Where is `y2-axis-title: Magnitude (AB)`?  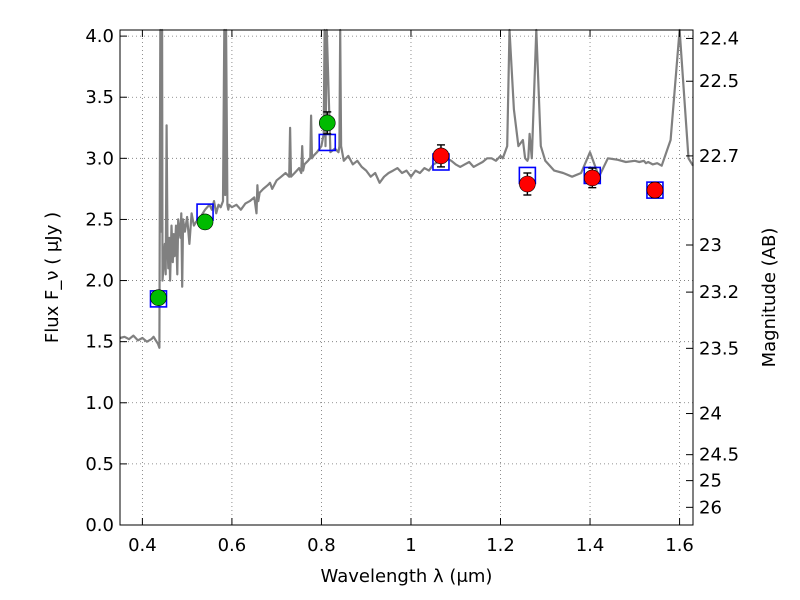
y2-axis-title: Magnitude (AB) is located at coordinates (769, 298).